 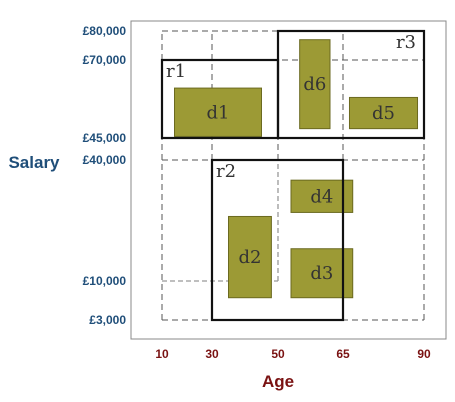 I want to click on x-tick-label: 90, so click(x=424, y=354).